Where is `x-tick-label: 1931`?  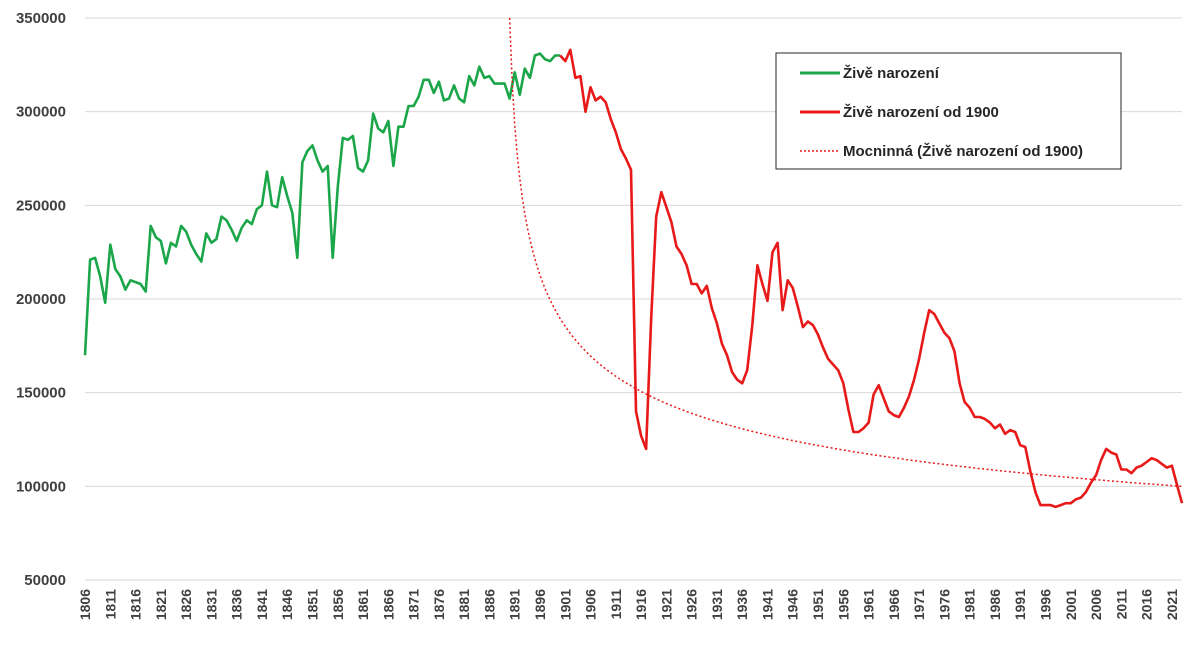 x-tick-label: 1931 is located at coordinates (717, 604).